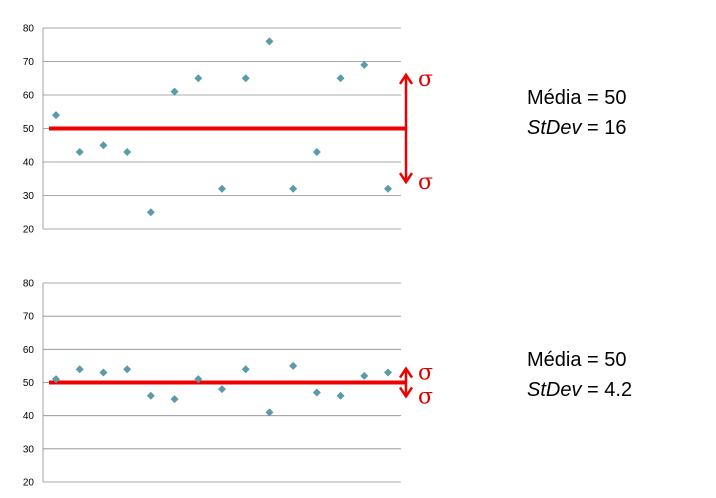 Image resolution: width=716 pixels, height=498 pixels. Describe the element at coordinates (577, 360) in the screenshot. I see `mean-label-bottom: Média = 50` at that location.